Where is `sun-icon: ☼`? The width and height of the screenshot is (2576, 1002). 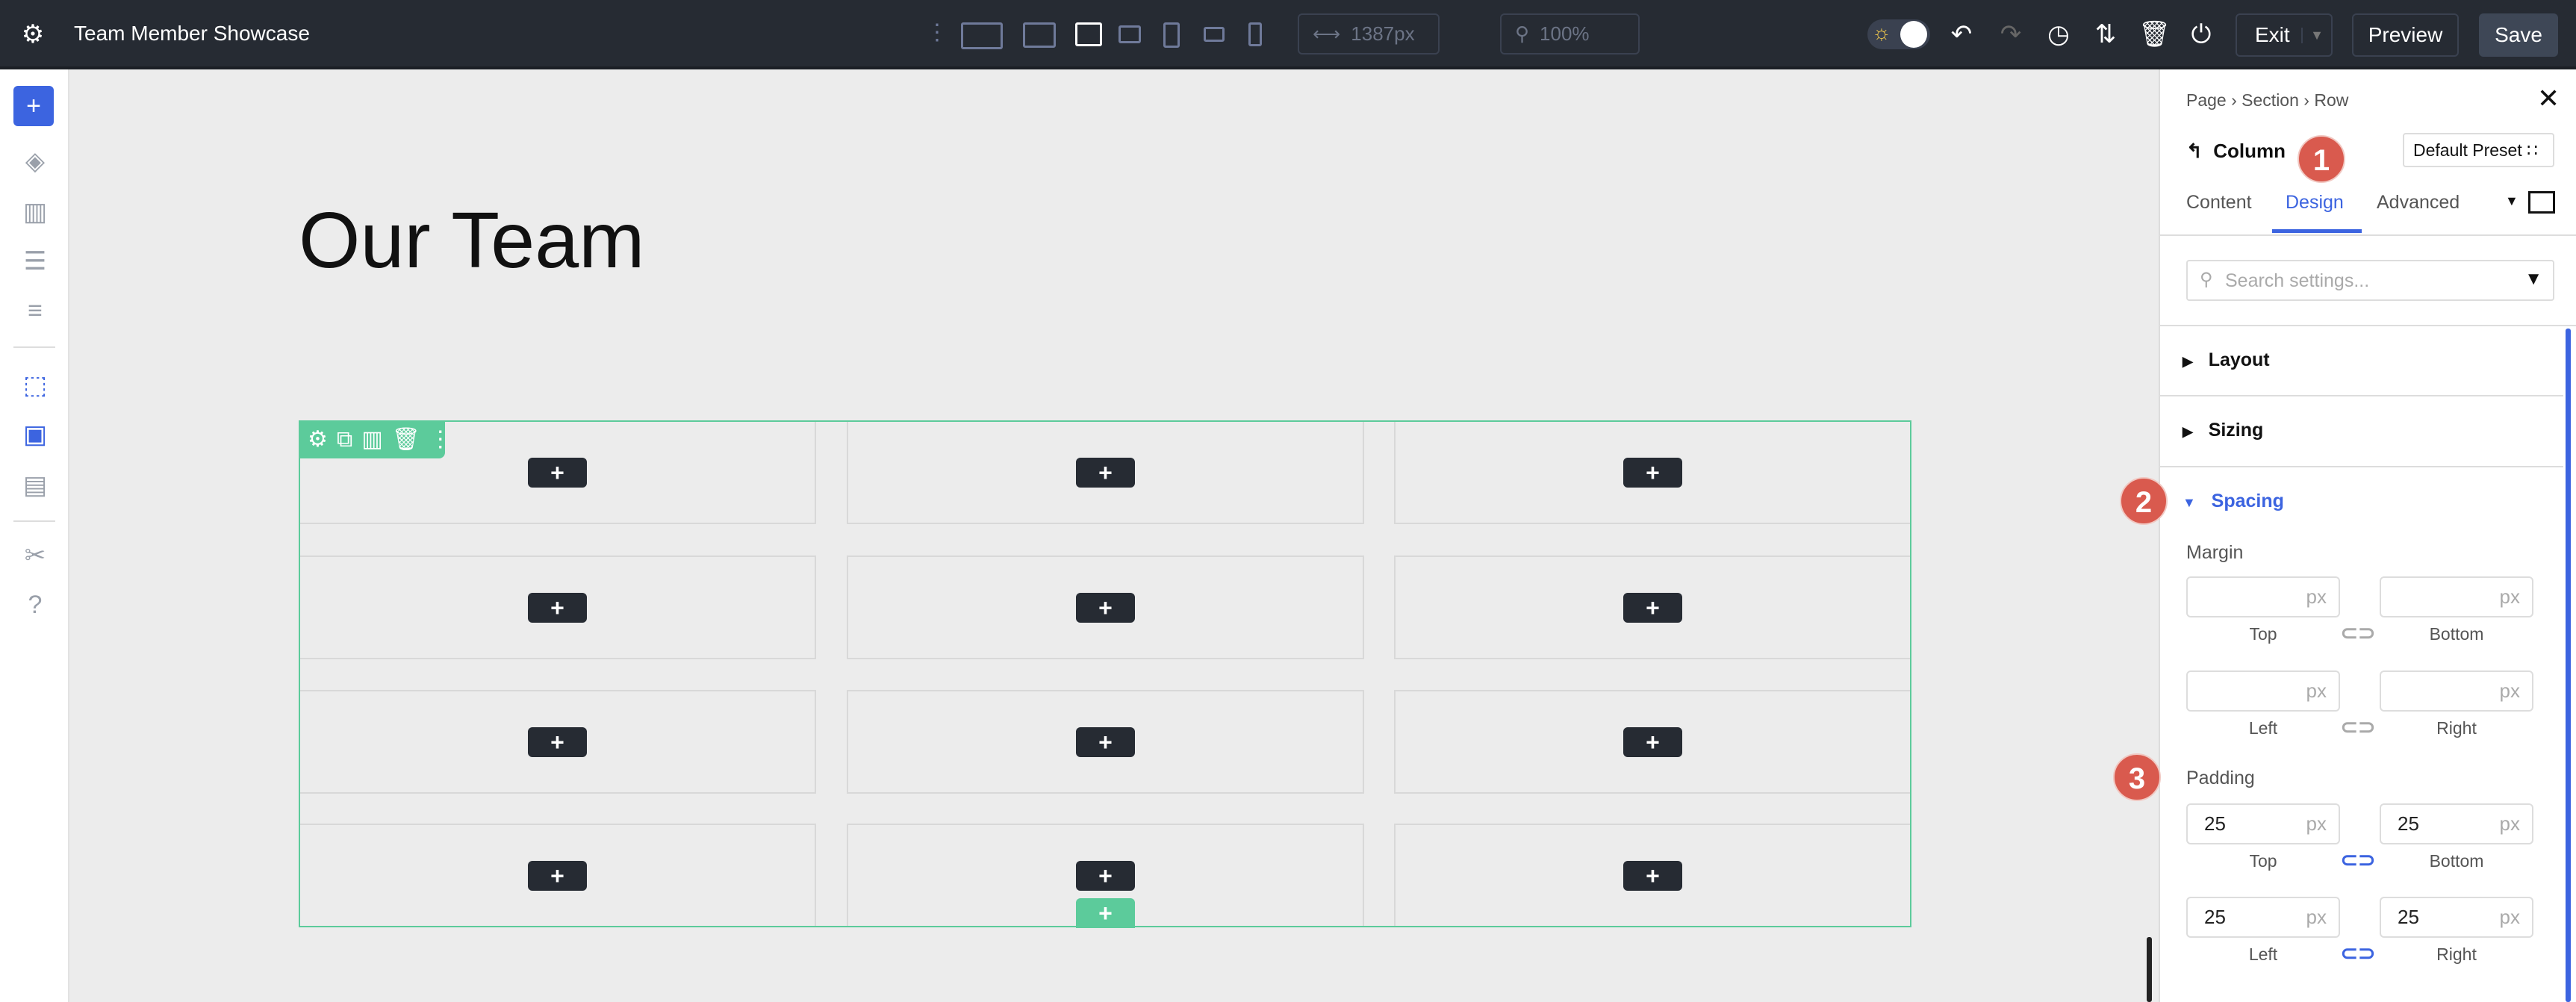 sun-icon: ☼ is located at coordinates (1881, 32).